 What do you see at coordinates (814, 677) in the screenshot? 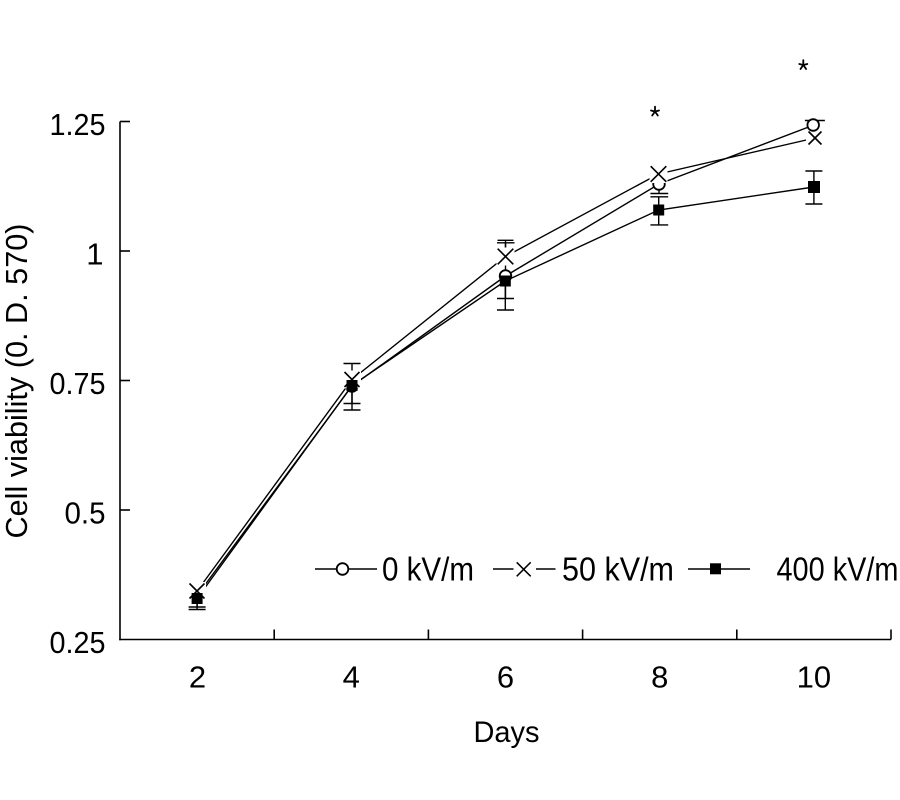
I see `svg-text: 10` at bounding box center [814, 677].